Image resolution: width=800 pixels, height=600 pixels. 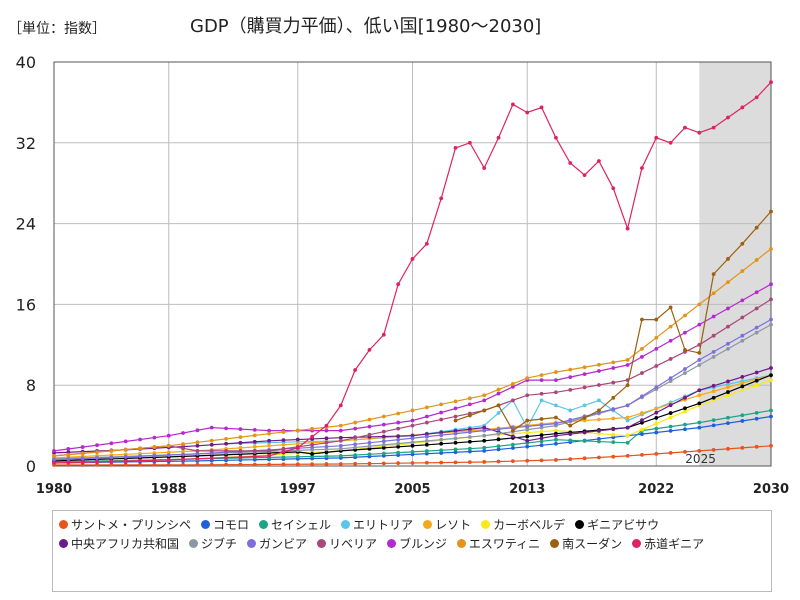 I want to click on legend-item: リベリア, so click(x=347, y=543).